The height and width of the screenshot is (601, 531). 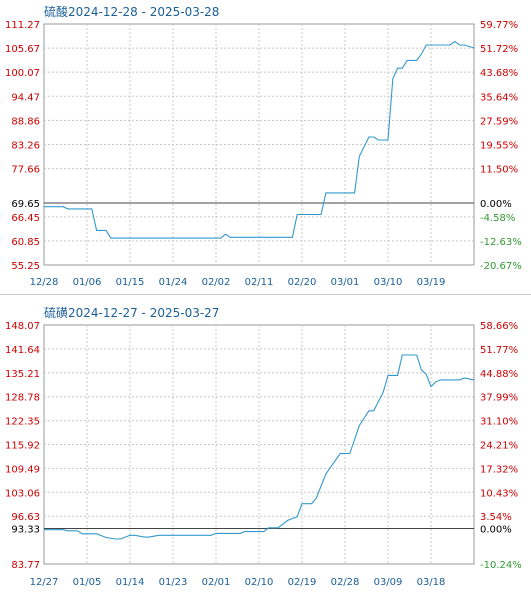 What do you see at coordinates (216, 282) in the screenshot?
I see `x-tick-label: 02/02` at bounding box center [216, 282].